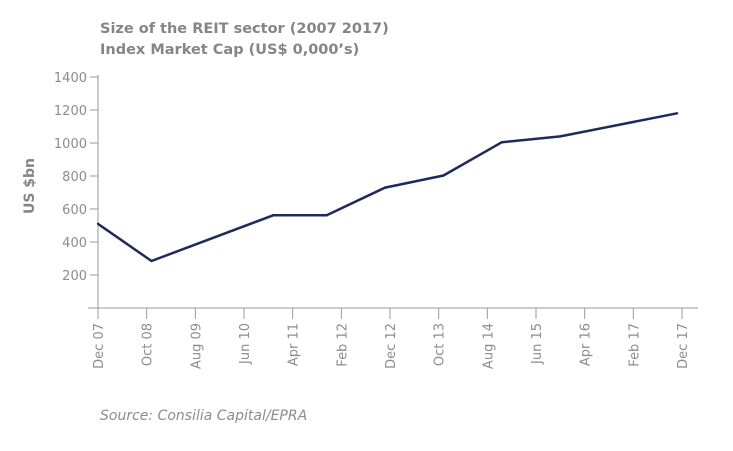  I want to click on x-tick-label: Aug 14, so click(488, 346).